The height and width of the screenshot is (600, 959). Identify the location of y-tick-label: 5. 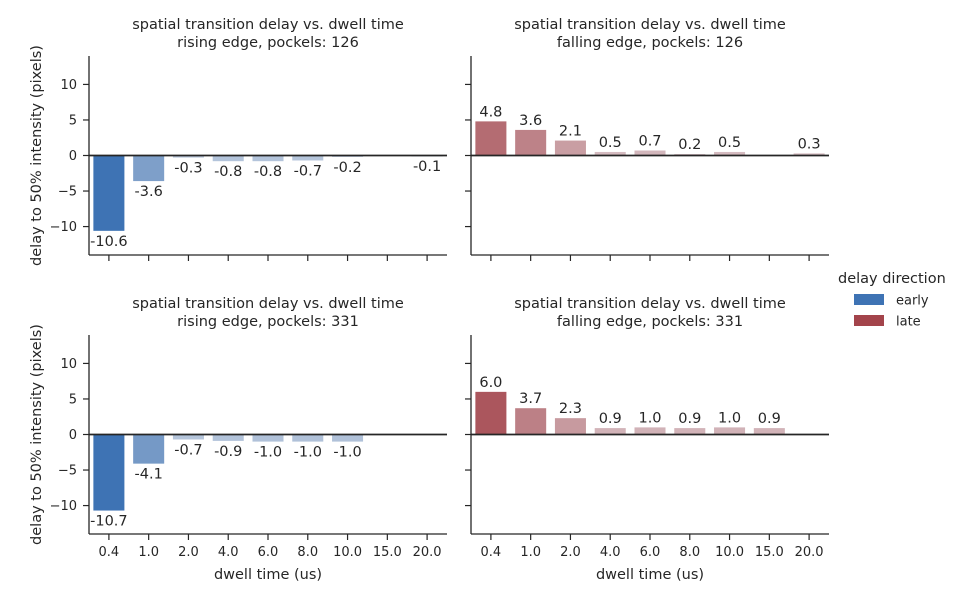
(73, 399).